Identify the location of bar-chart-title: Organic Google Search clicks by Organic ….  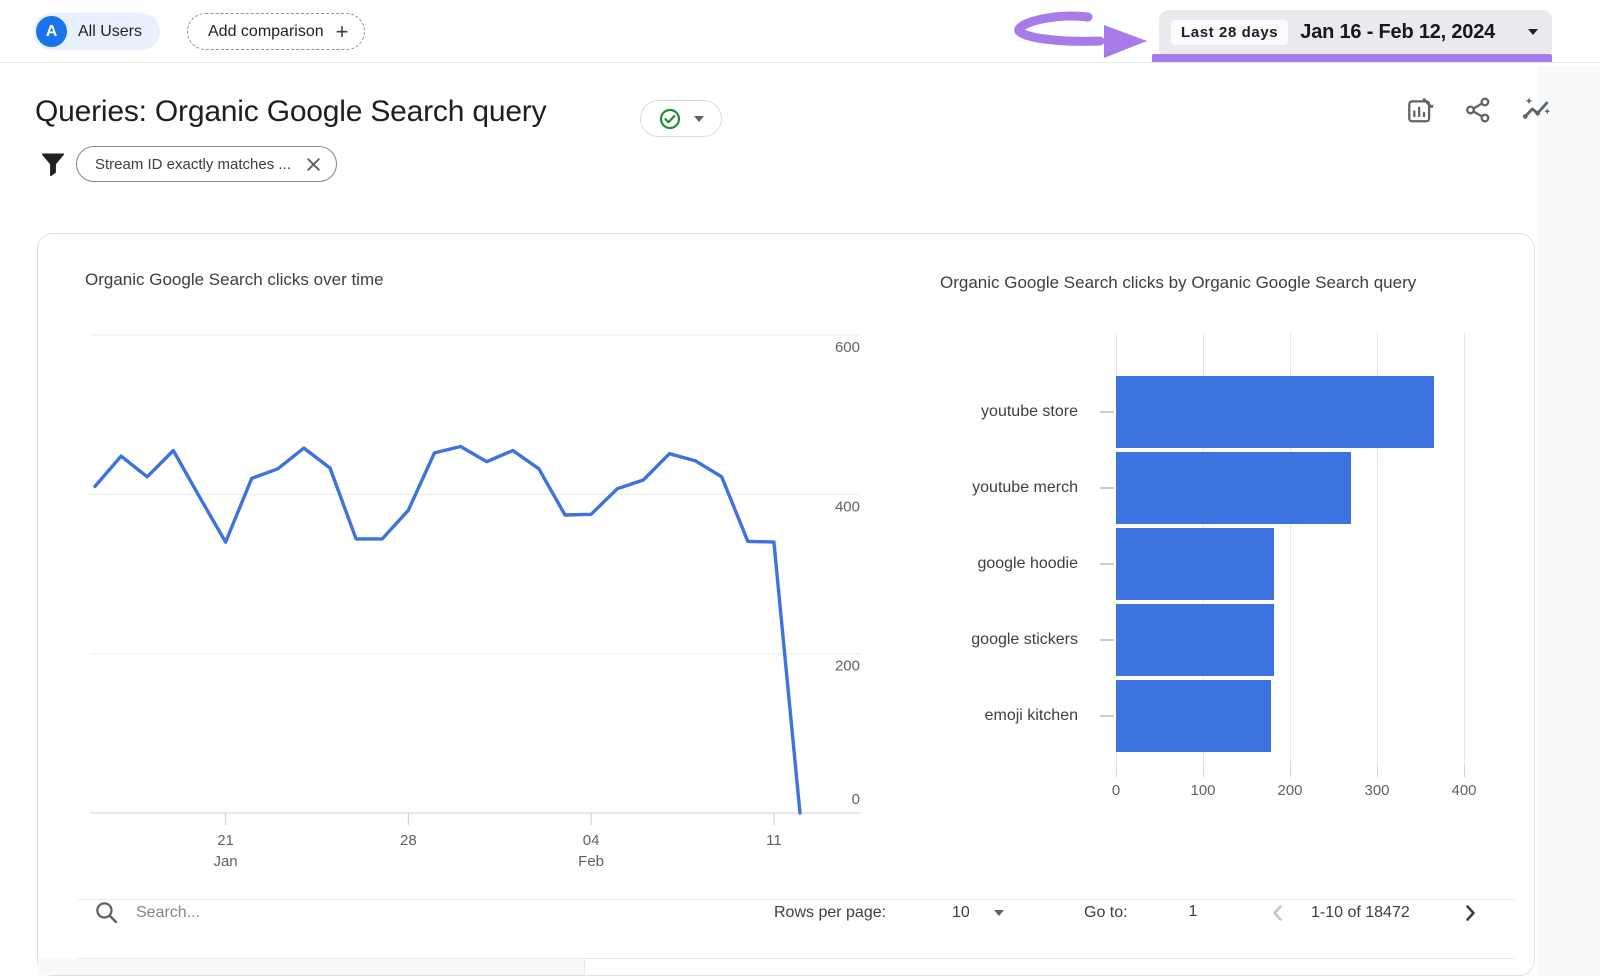
(1178, 282).